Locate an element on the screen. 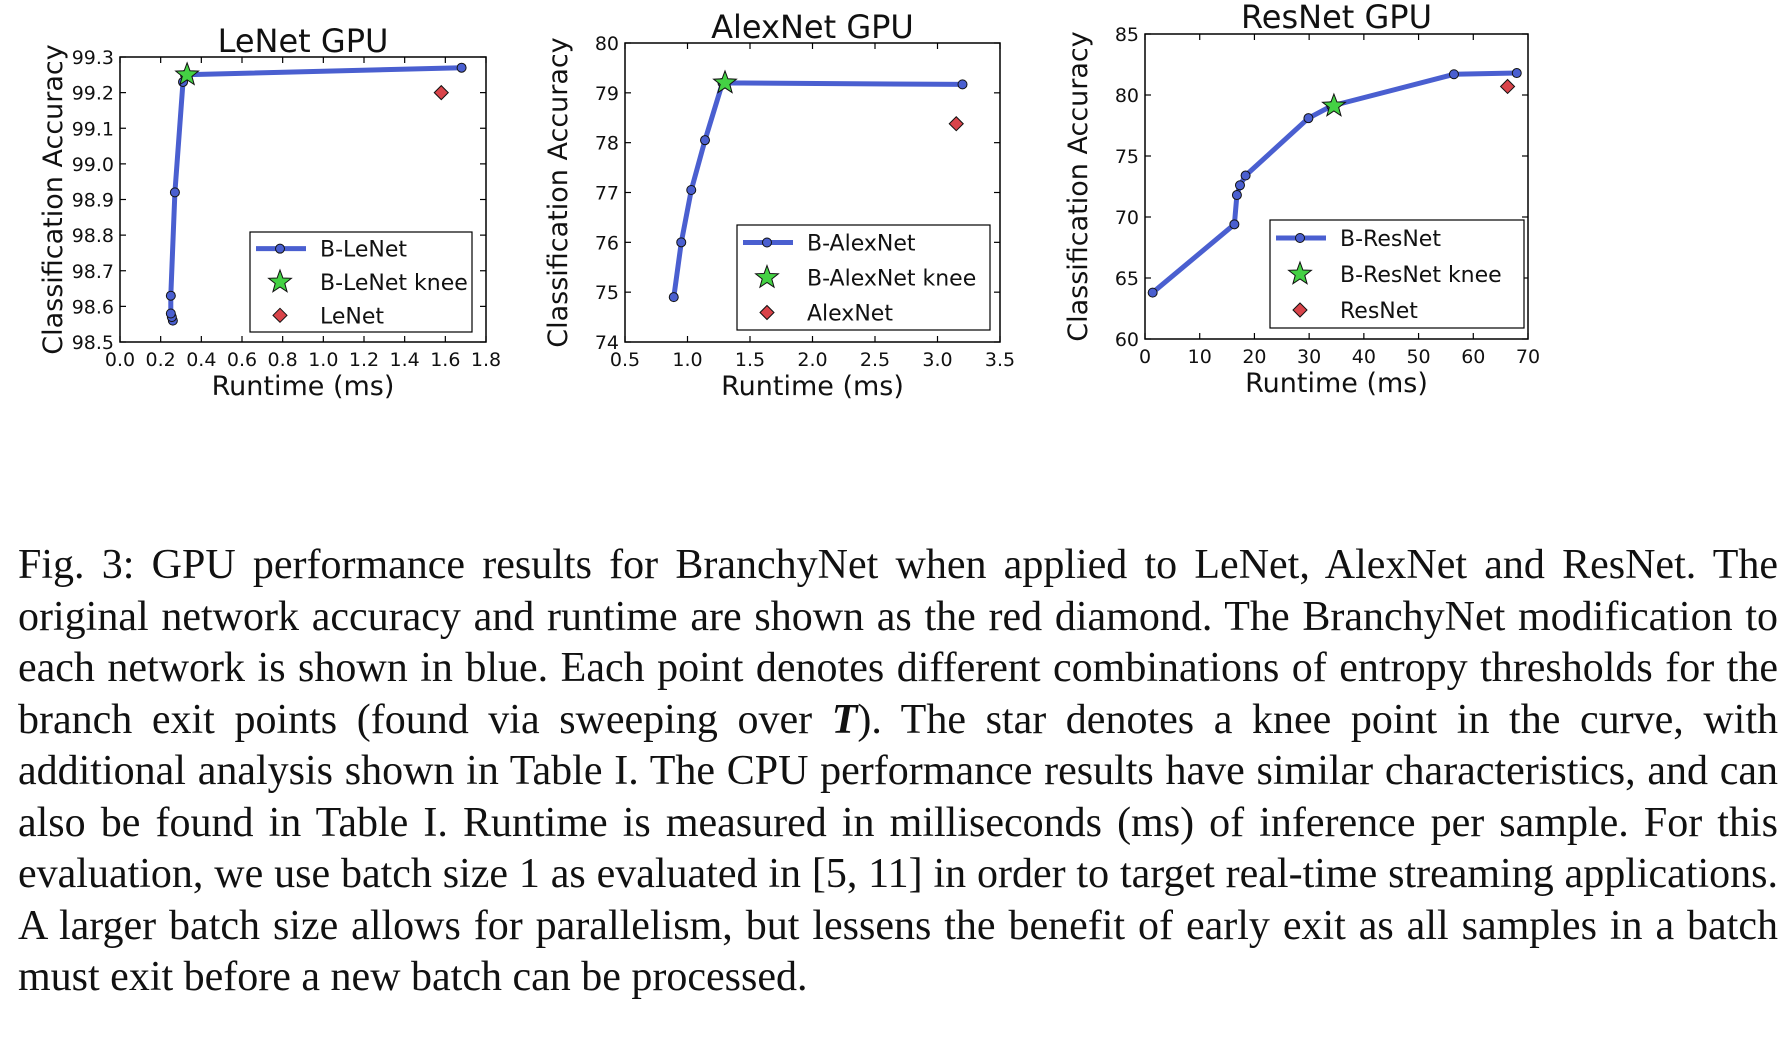  x-tick-label: 20 is located at coordinates (1254, 357).